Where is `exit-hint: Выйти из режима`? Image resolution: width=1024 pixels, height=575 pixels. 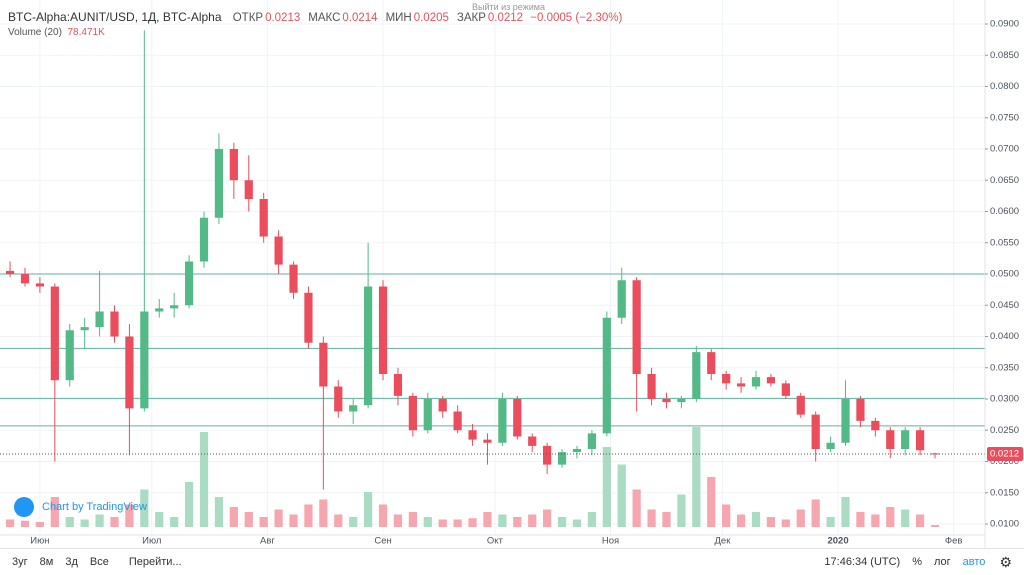
exit-hint: Выйти из режима is located at coordinates (508, 7).